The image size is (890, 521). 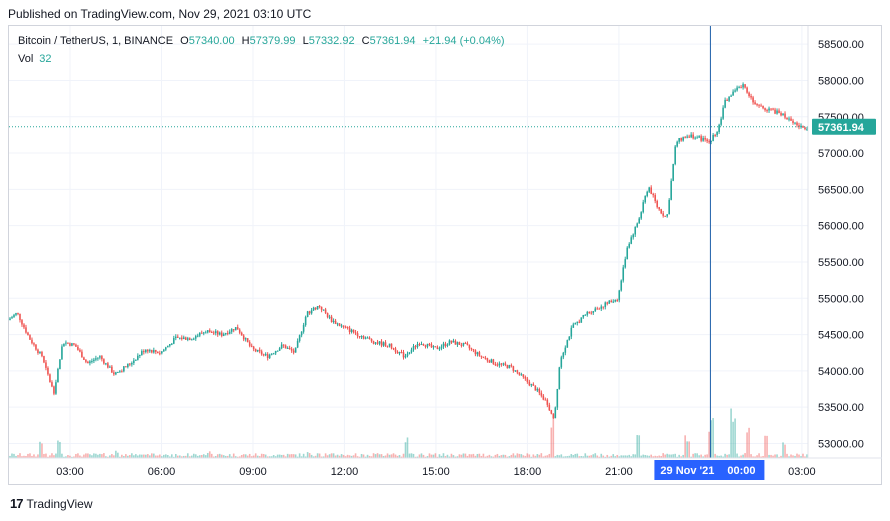 What do you see at coordinates (26, 59) in the screenshot?
I see `volume-label: Vol` at bounding box center [26, 59].